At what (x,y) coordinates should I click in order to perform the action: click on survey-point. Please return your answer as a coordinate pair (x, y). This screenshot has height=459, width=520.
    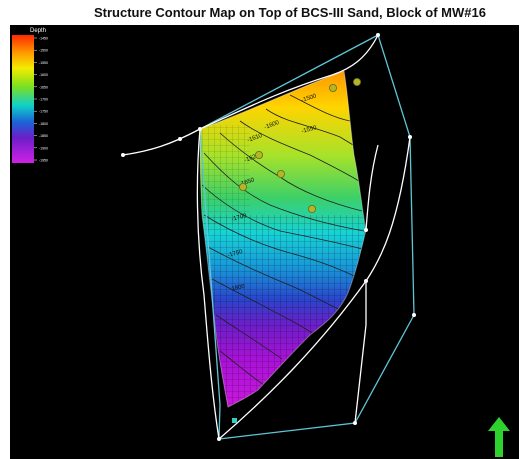
    Looking at the image, I should click on (234, 420).